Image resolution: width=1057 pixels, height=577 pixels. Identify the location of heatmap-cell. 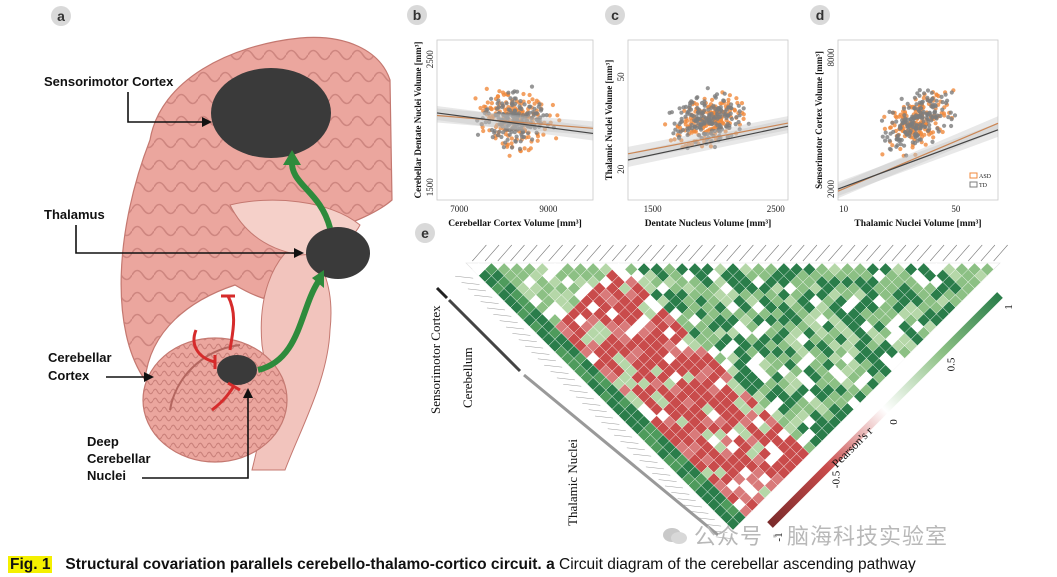
(987, 269).